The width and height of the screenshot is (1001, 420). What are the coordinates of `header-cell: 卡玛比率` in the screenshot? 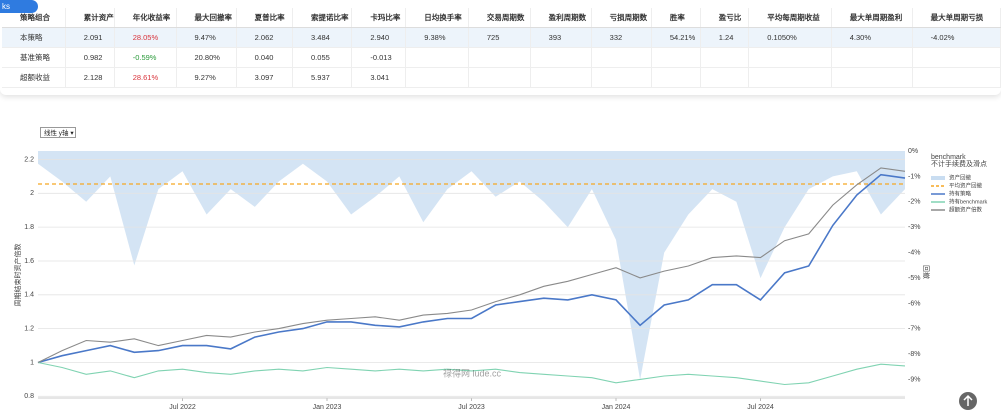 It's located at (379, 18).